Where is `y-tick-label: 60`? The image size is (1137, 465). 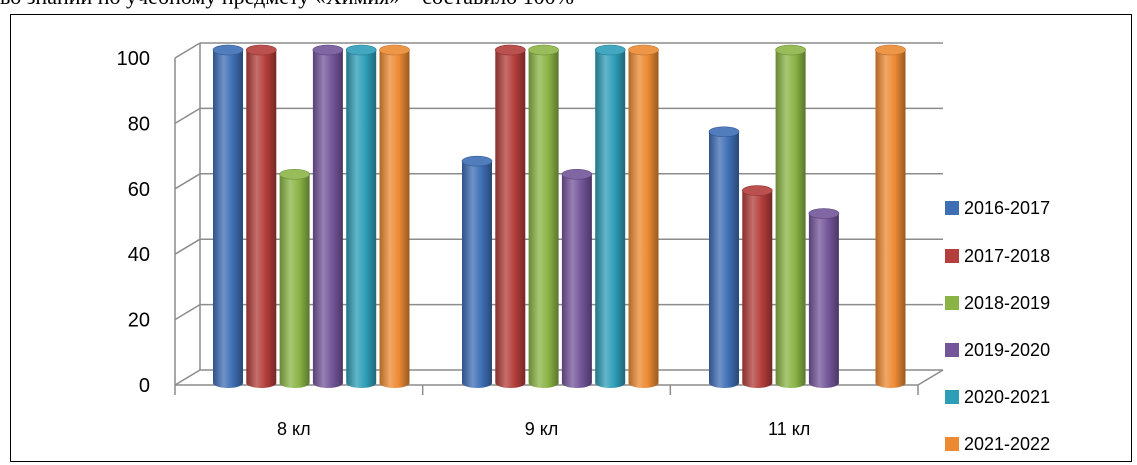
y-tick-label: 60 is located at coordinates (139, 190).